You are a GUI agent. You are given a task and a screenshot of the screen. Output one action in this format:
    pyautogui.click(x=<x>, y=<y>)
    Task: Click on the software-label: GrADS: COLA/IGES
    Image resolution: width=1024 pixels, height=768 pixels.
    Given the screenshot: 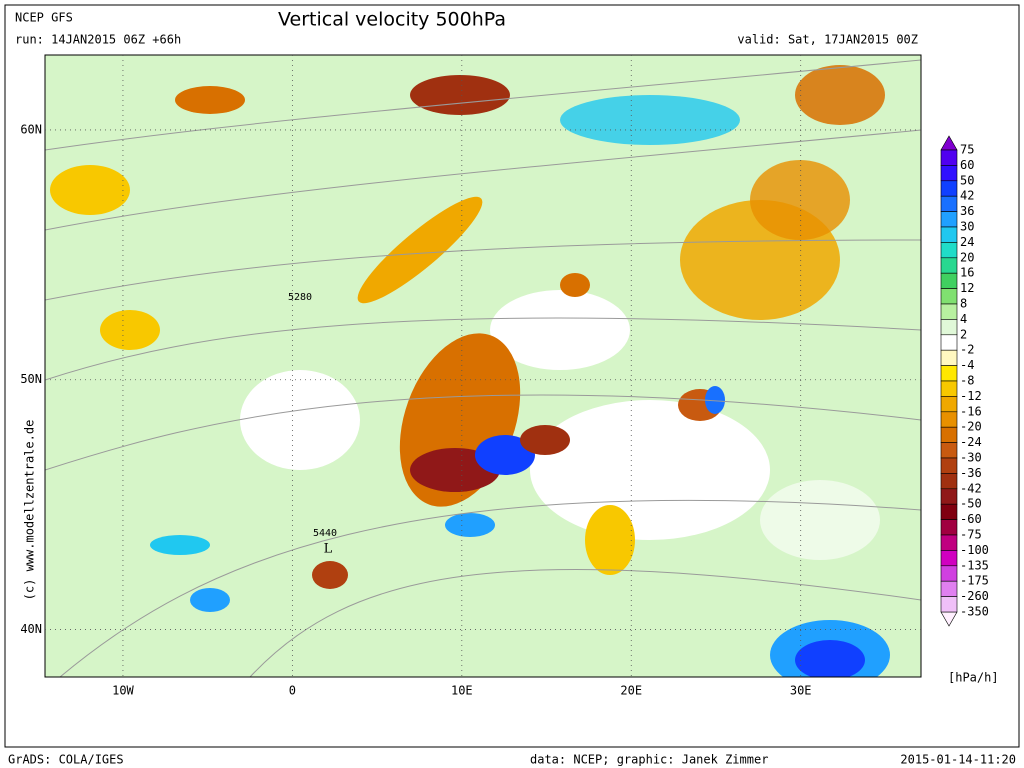 What is the action you would take?
    pyautogui.click(x=66, y=760)
    